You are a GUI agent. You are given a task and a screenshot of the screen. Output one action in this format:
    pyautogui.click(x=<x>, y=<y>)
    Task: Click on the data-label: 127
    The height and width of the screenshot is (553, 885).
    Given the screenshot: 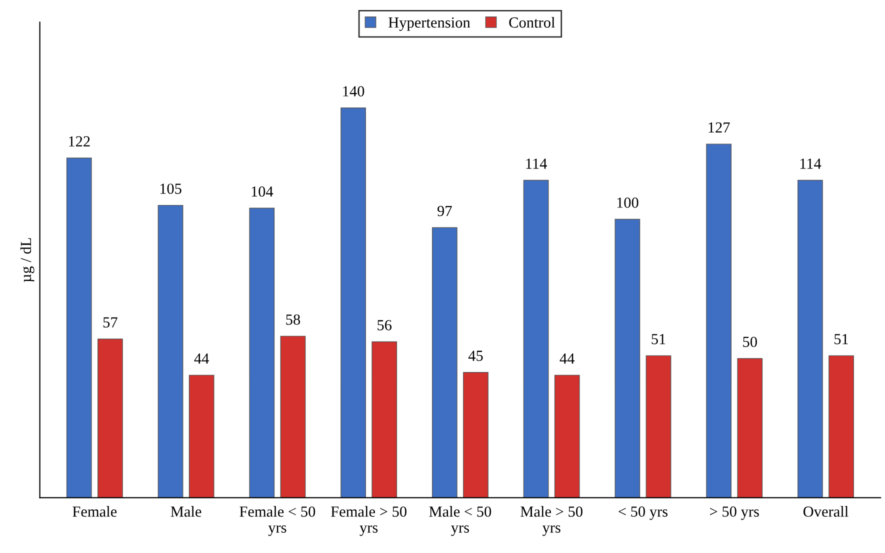 What is the action you would take?
    pyautogui.click(x=719, y=127)
    